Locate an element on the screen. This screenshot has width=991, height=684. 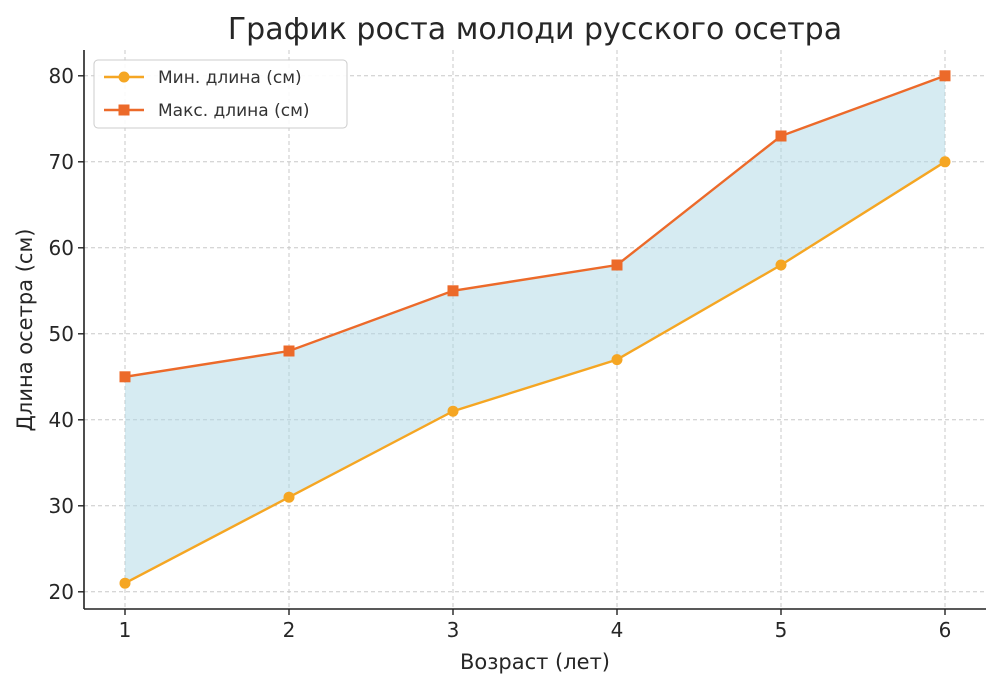
y-tick-label: 40 is located at coordinates (61, 420).